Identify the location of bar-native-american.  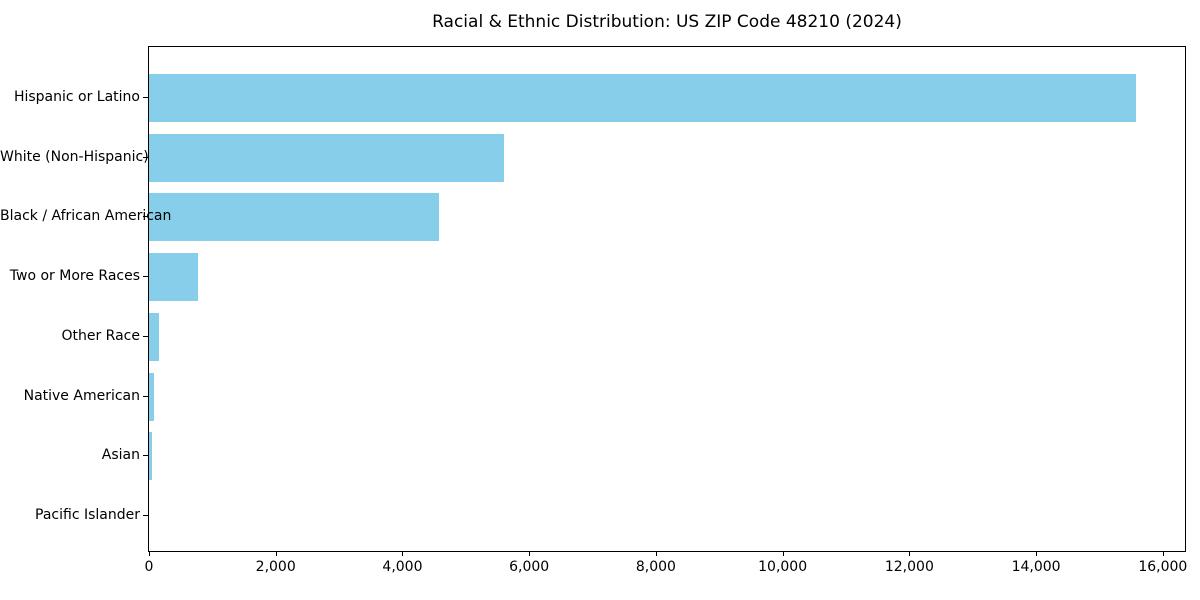
(151, 396).